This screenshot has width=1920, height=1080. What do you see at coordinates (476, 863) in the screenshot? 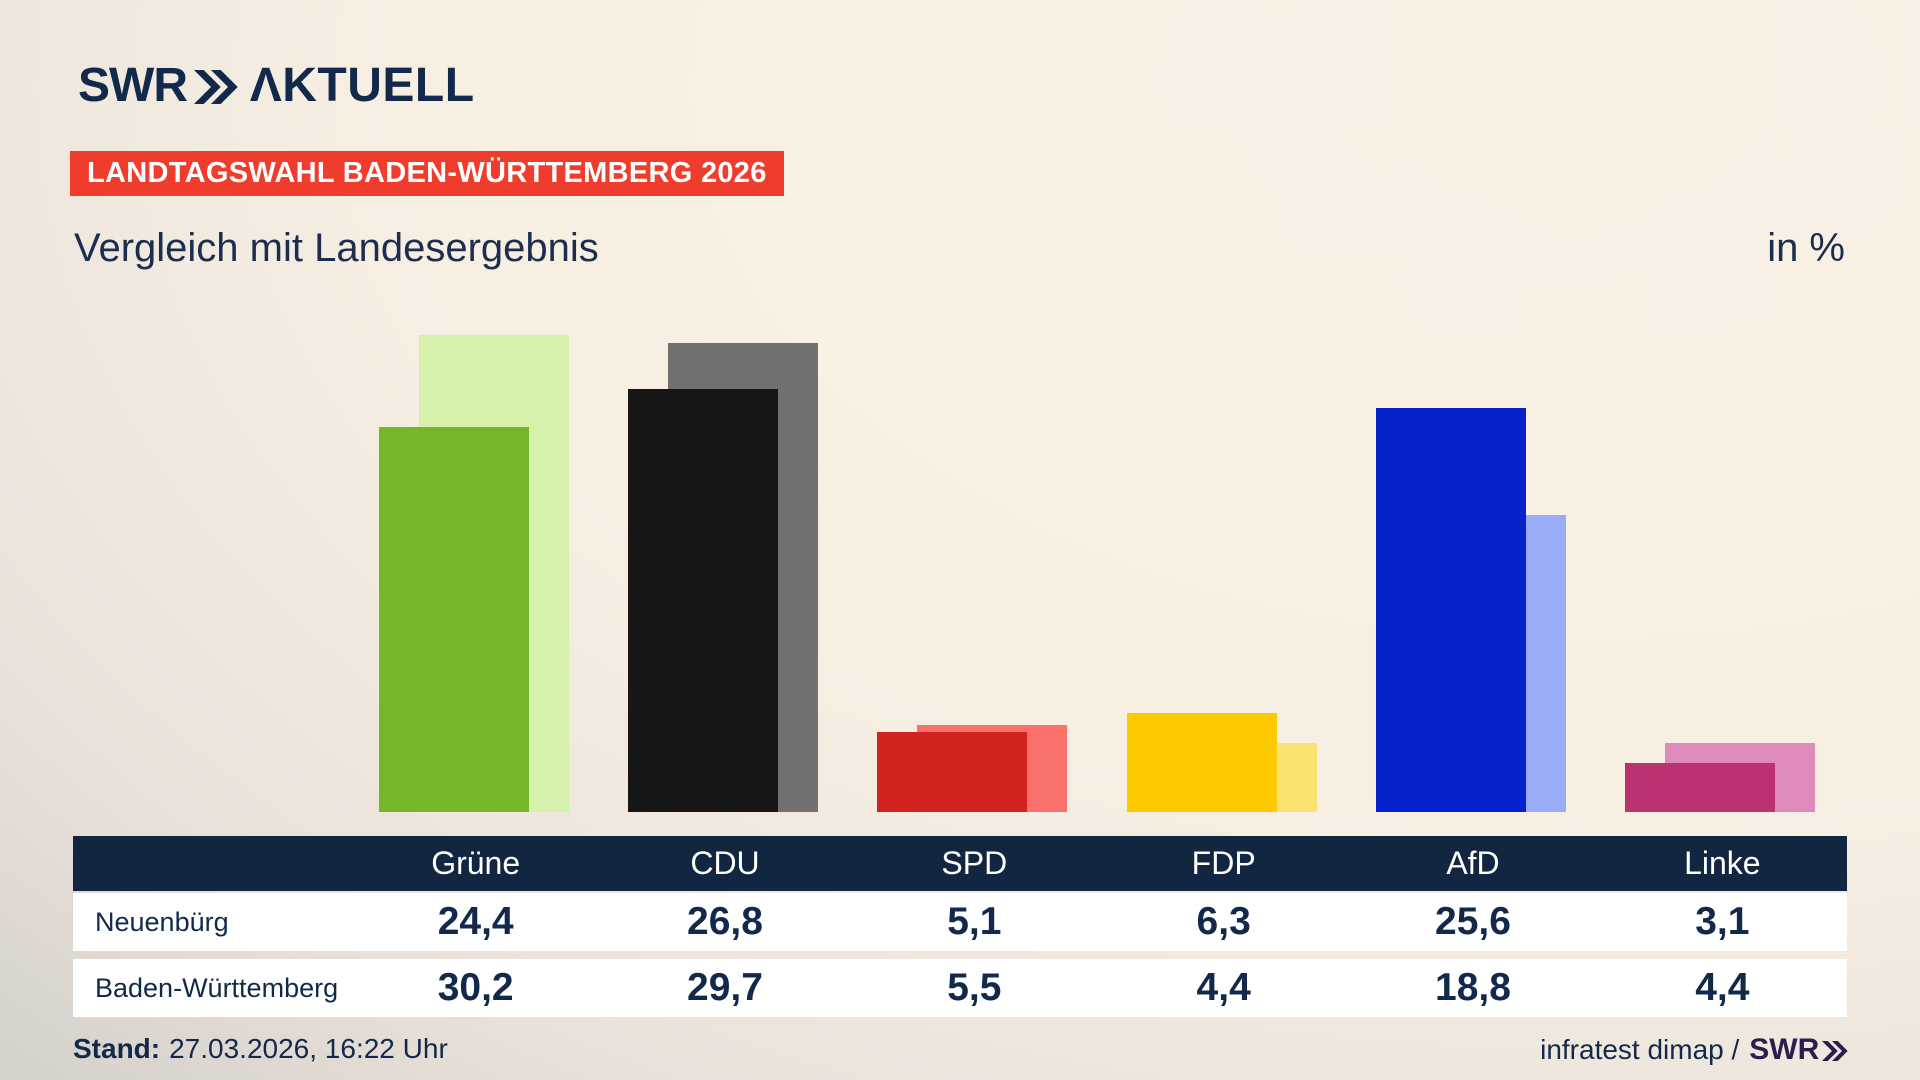
I see `column-header-gruene: Grüne` at bounding box center [476, 863].